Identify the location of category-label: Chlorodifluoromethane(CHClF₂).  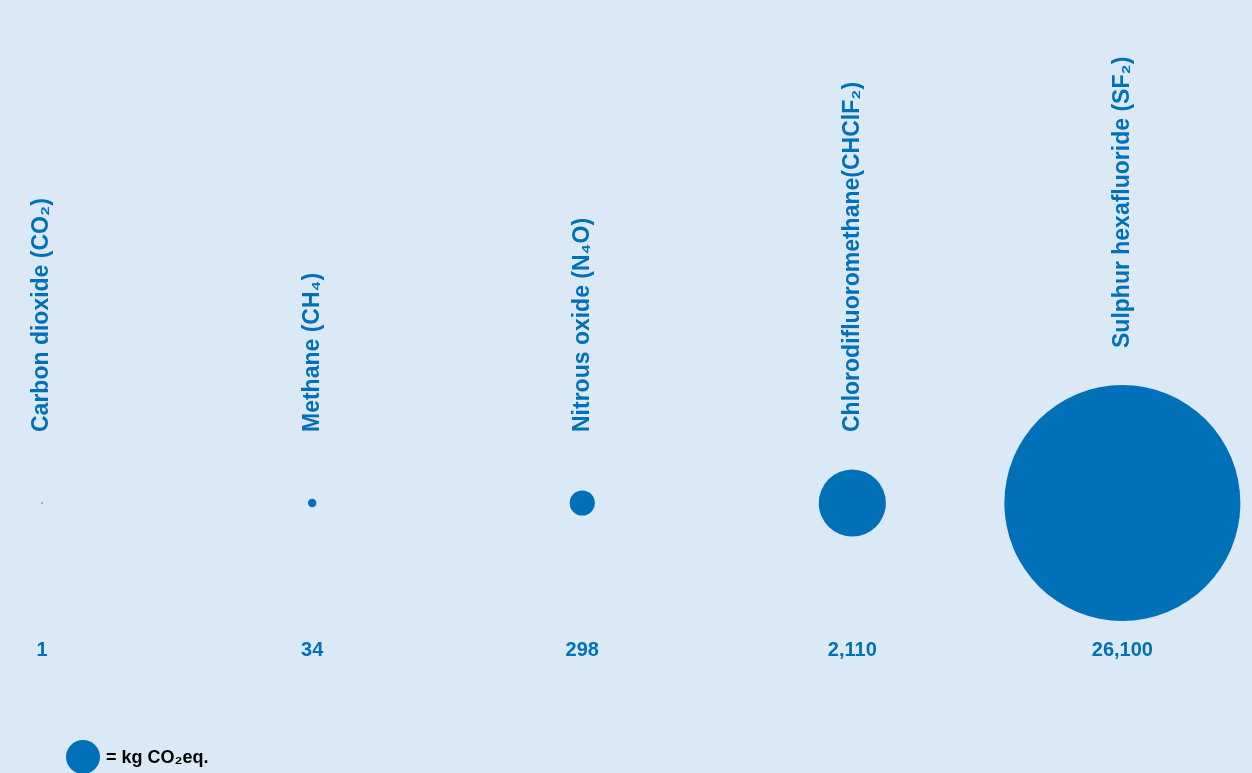
(850, 256).